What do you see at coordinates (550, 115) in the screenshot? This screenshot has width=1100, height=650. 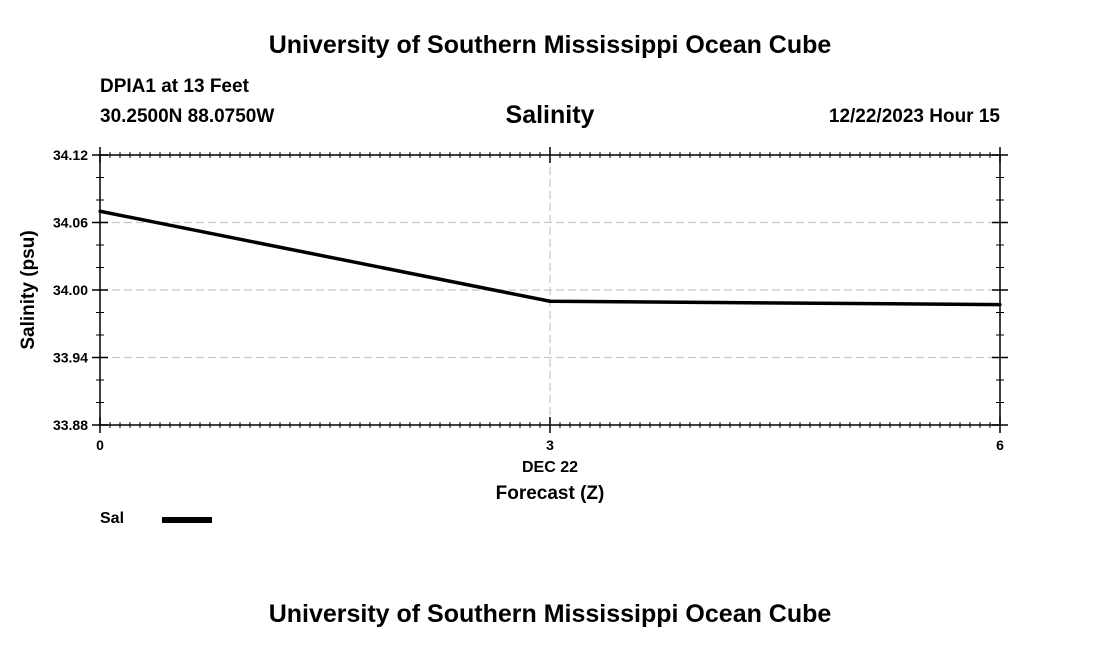 I see `chart-title: Salinity` at bounding box center [550, 115].